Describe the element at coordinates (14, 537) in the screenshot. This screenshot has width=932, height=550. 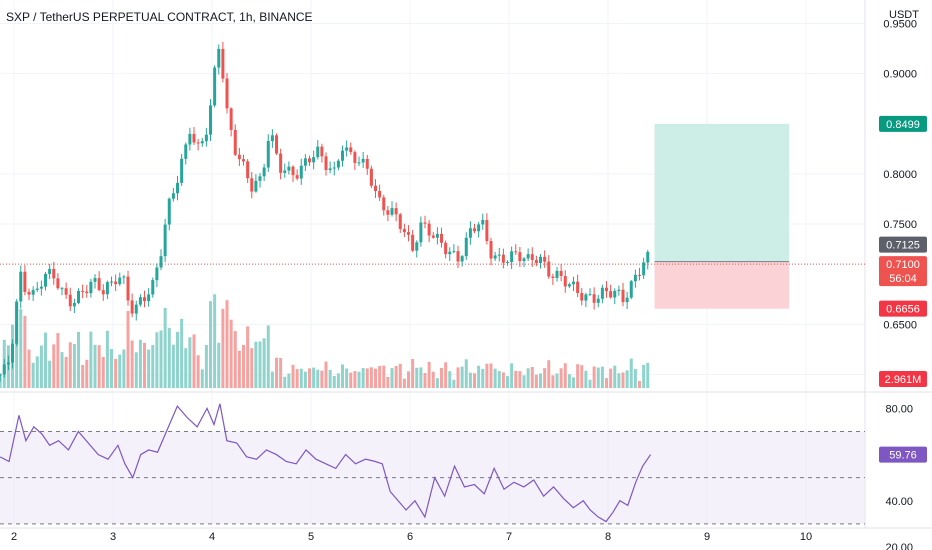
I see `time-tick-label: 2` at that location.